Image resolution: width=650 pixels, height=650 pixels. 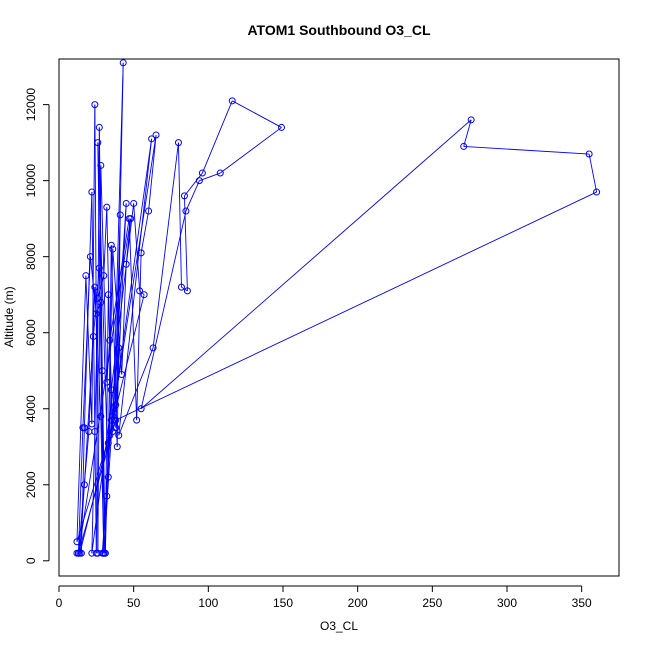 I want to click on y-tick-label: 12000, so click(x=31, y=105).